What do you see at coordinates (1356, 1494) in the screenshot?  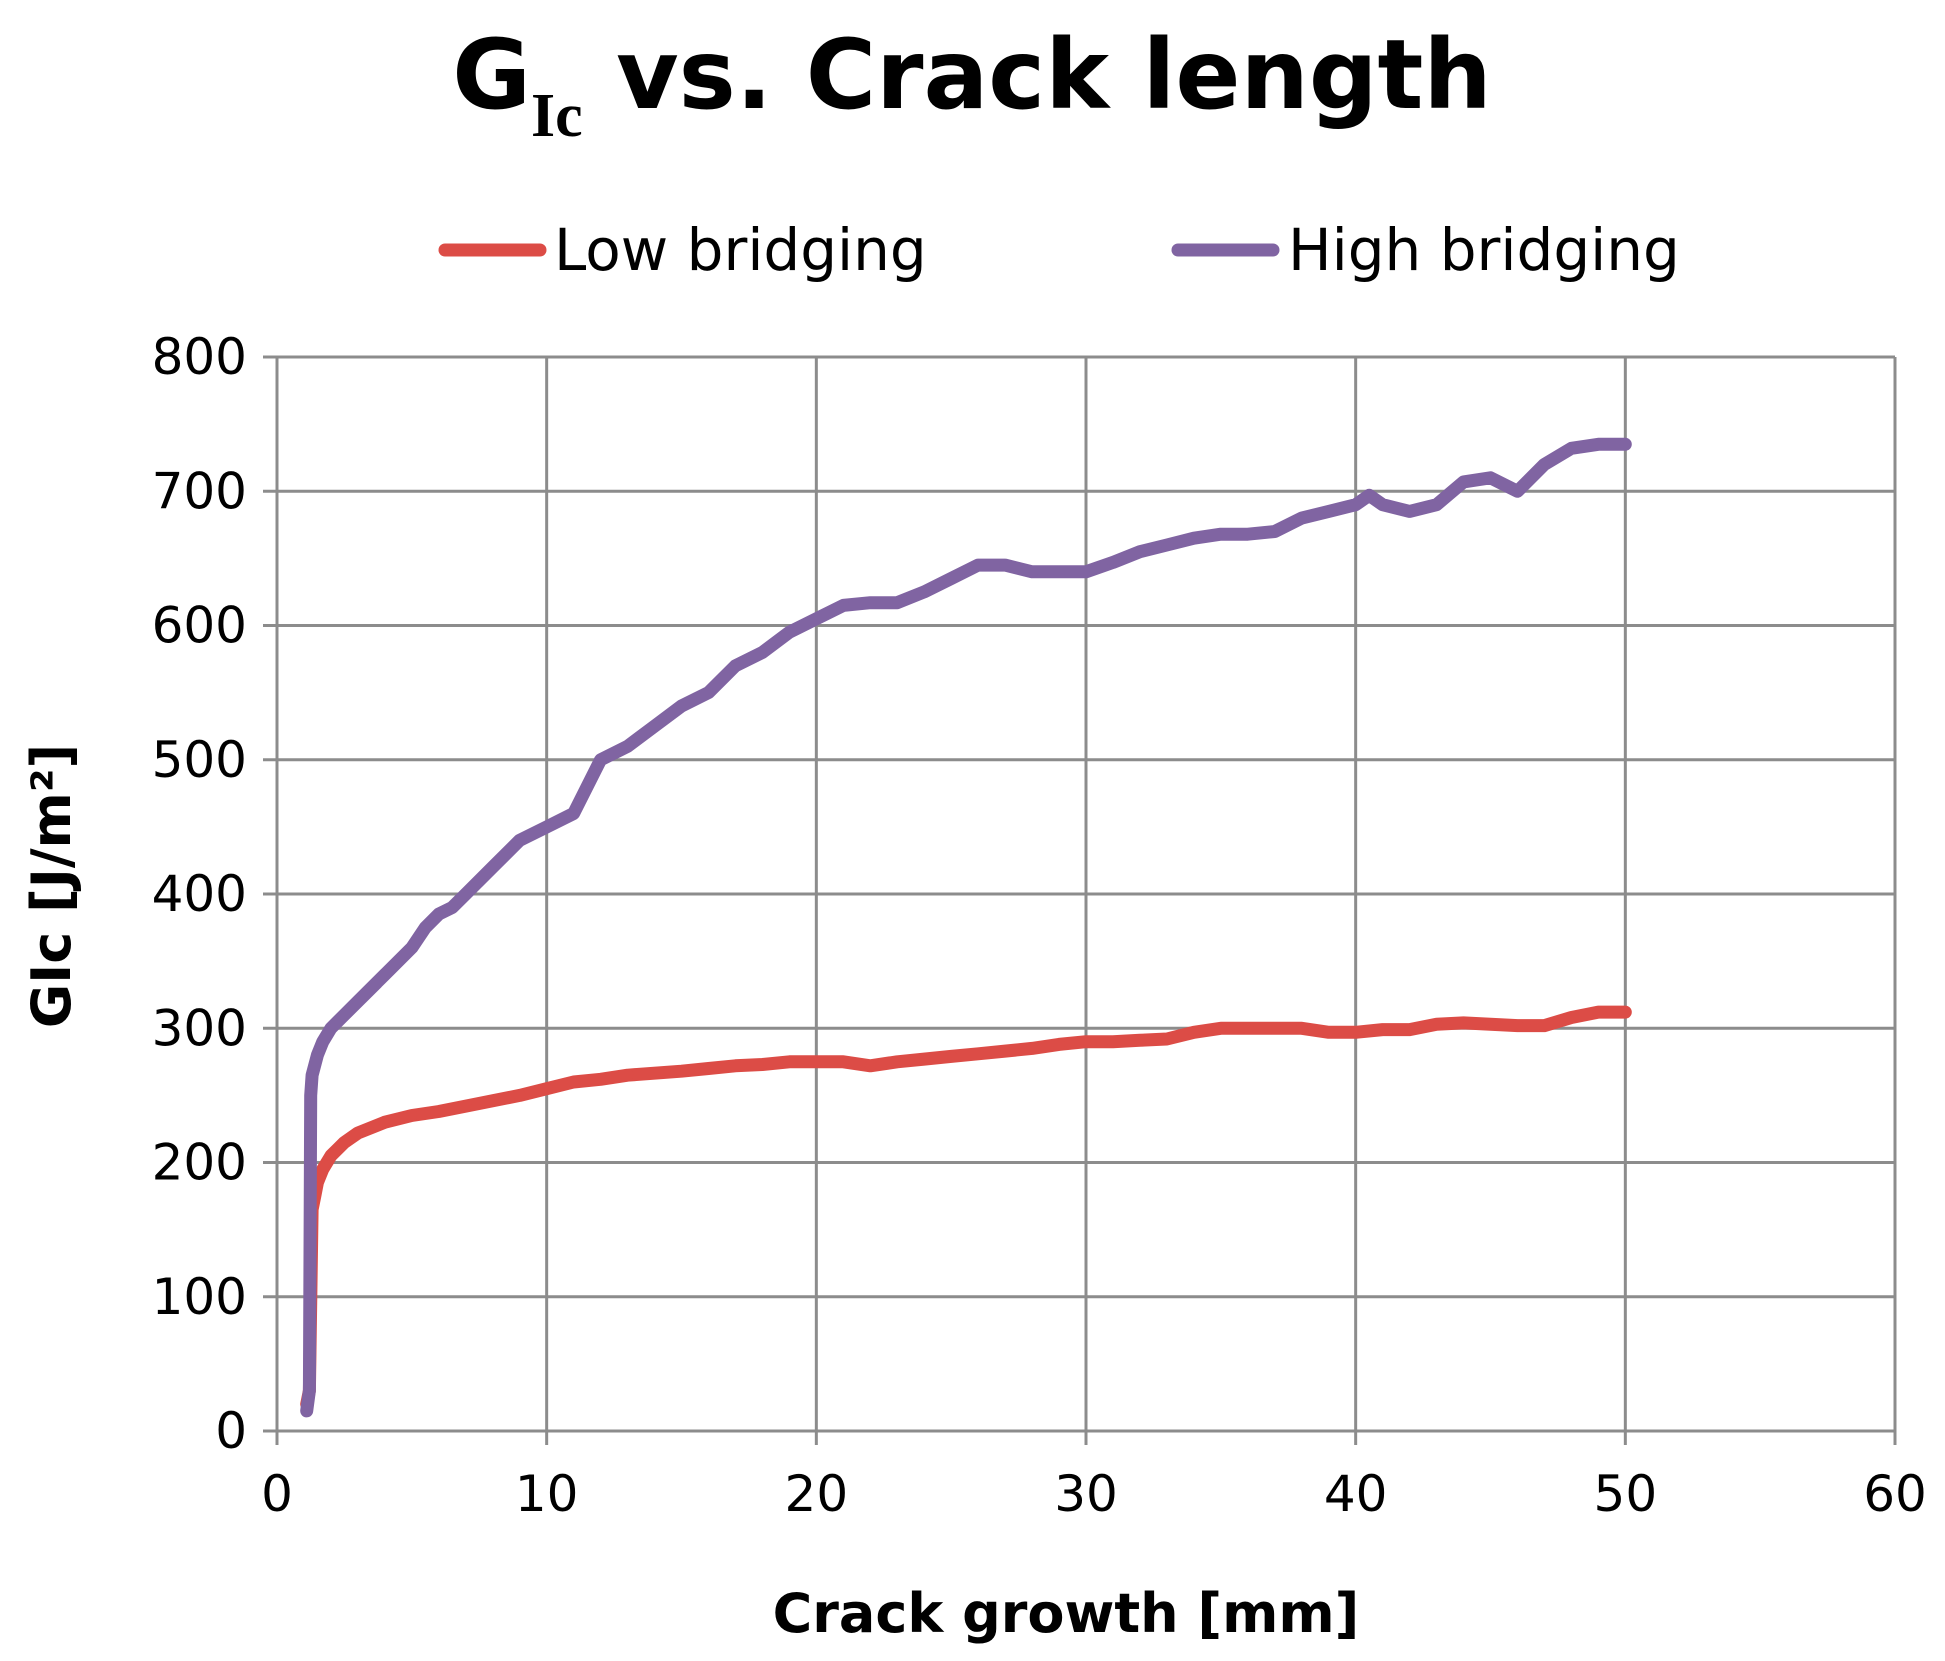 I see `x-tick-label: 40` at bounding box center [1356, 1494].